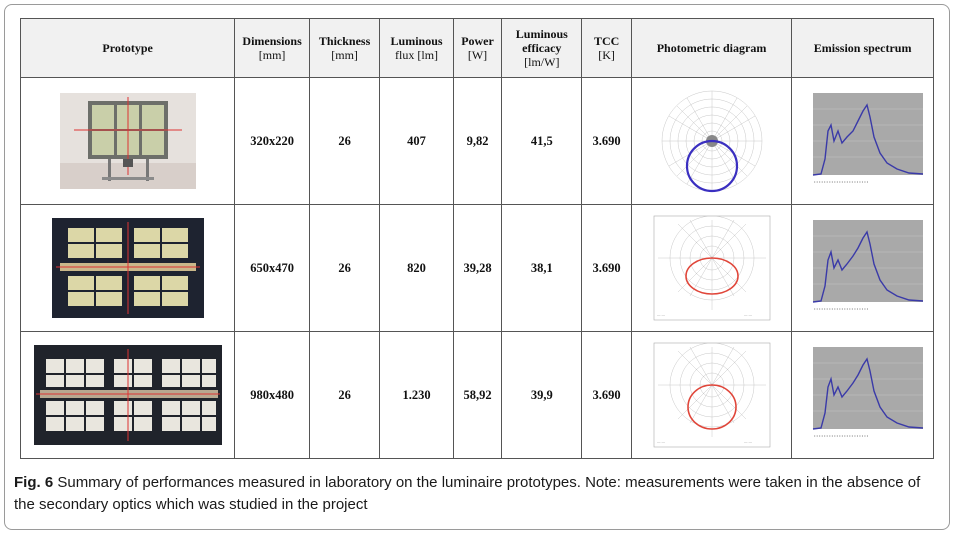 The width and height of the screenshot is (956, 535). What do you see at coordinates (711, 395) in the screenshot?
I see `photometric-diagram-3: — — — —` at bounding box center [711, 395].